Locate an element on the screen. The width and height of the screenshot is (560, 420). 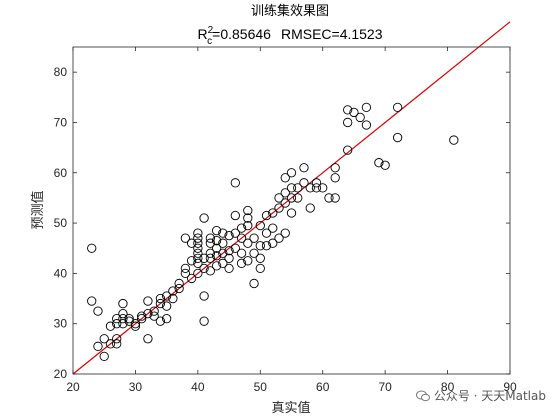
r-subscript: c is located at coordinates (209, 41).